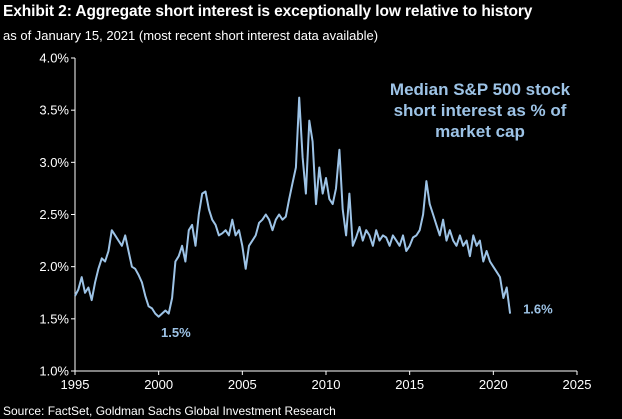 The image size is (622, 419). I want to click on y-tick-label: 2.5%, so click(54, 214).